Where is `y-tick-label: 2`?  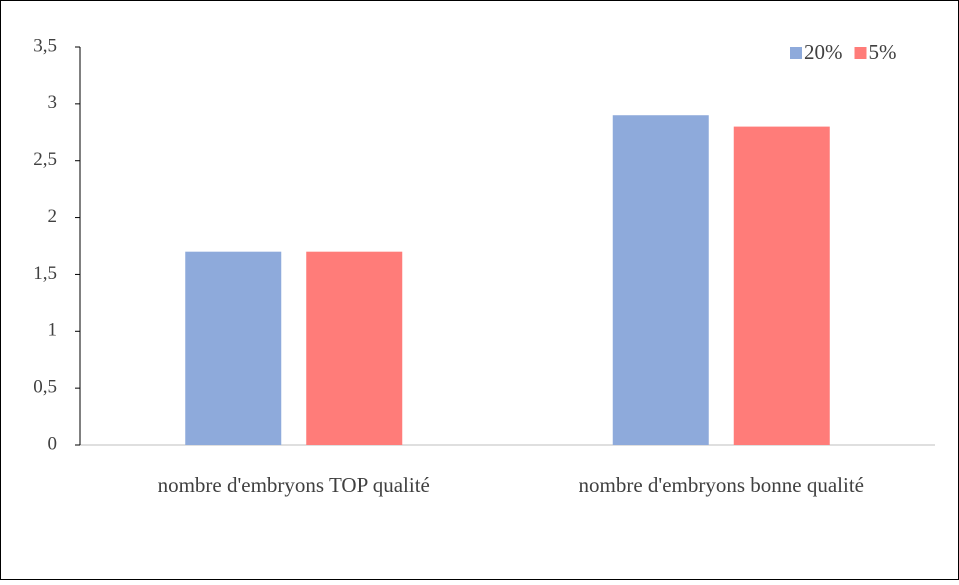
y-tick-label: 2 is located at coordinates (53, 216).